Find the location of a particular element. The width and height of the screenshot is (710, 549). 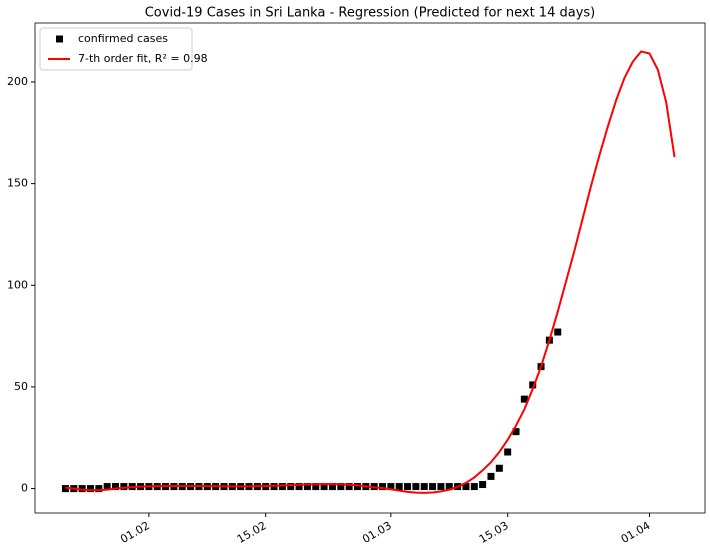

legend: confirmed cases 7-th order fit, R² = 0.98 is located at coordinates (123, 49).